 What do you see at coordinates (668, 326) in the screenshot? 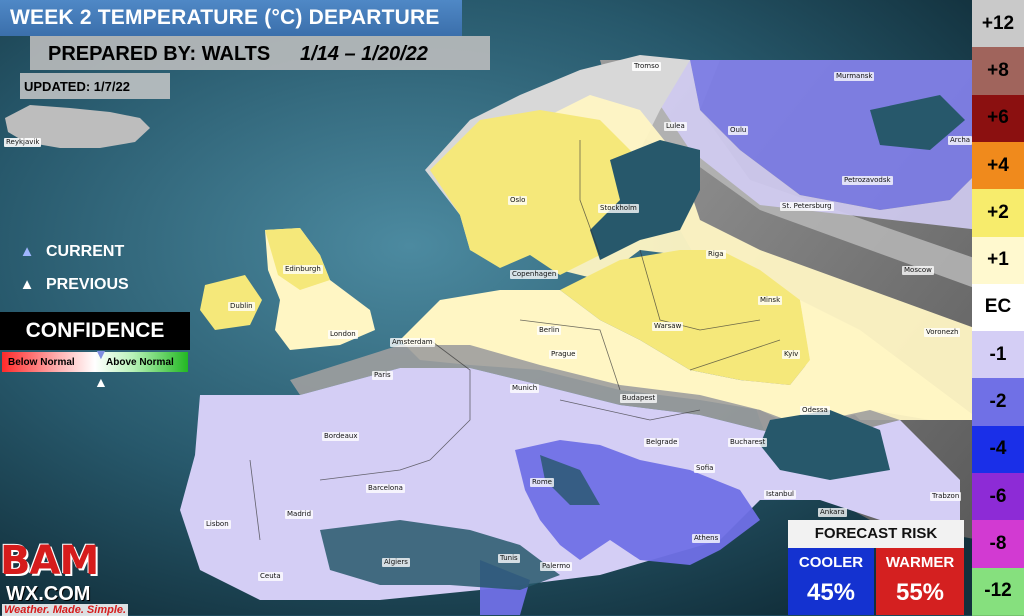
I see `city-label-warsaw: Warsaw` at bounding box center [668, 326].